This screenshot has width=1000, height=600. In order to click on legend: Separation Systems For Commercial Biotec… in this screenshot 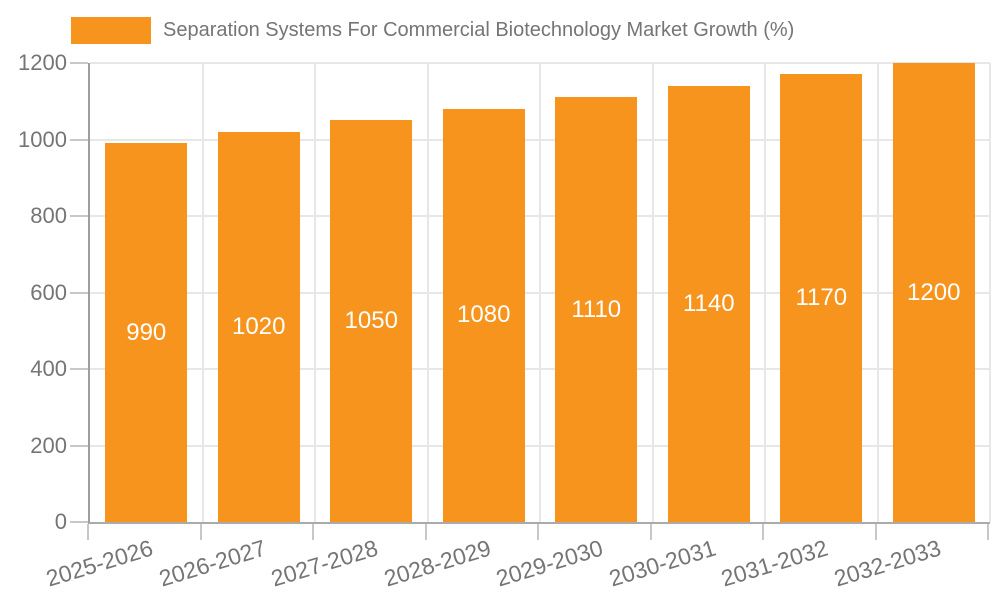, I will do `click(500, 30)`.